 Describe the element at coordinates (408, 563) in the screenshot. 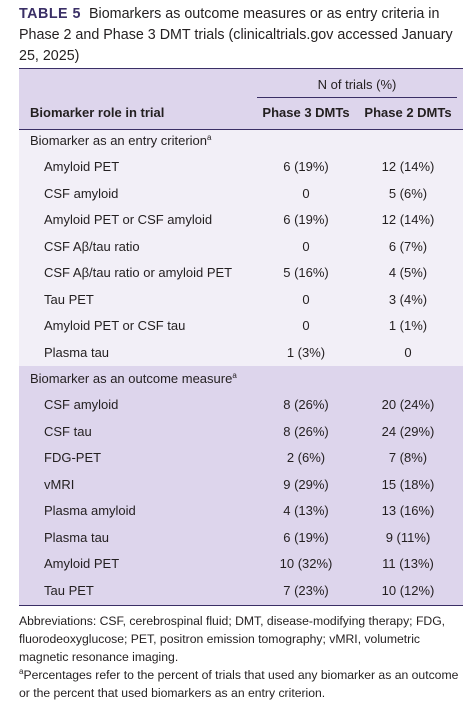

I see `row-phase2-value: 11 (13%)` at that location.